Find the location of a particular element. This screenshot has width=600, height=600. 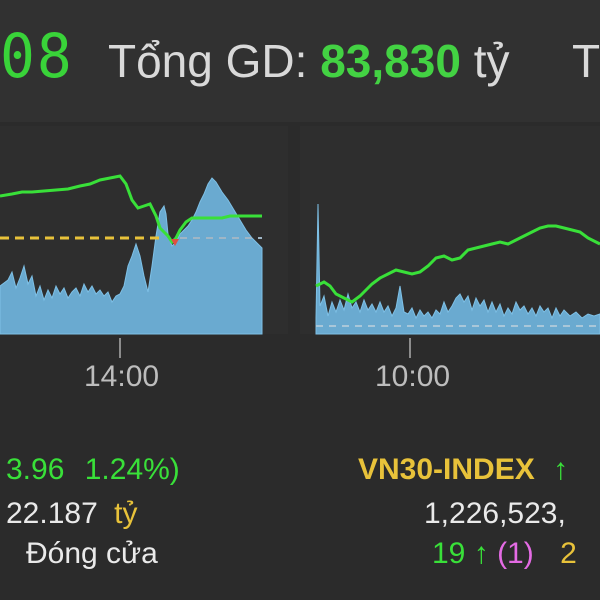

left-close-marker is located at coordinates (175, 242).